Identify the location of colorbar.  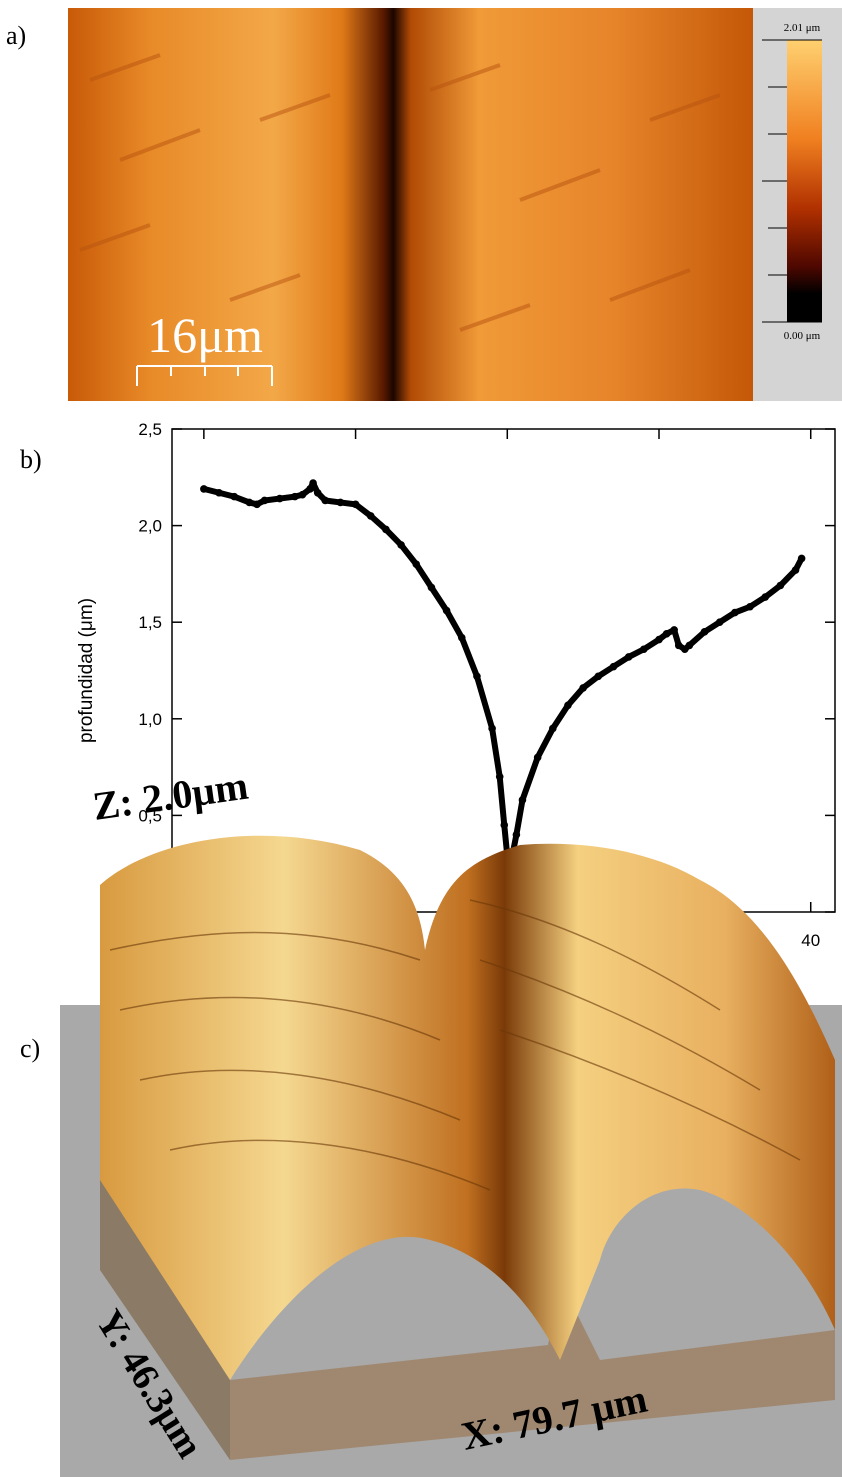
(804, 181).